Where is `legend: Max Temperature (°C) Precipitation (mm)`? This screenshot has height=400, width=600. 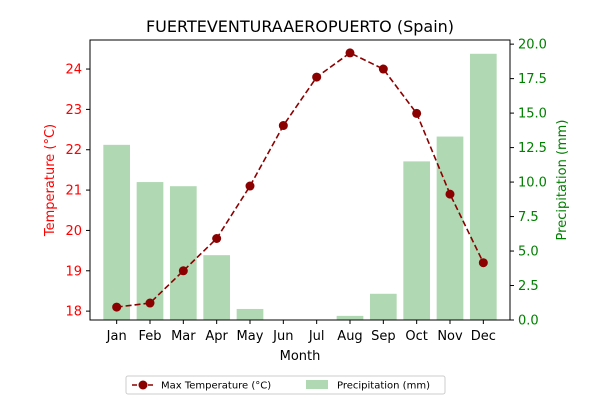
legend: Max Temperature (°C) Precipitation (mm) is located at coordinates (285, 385).